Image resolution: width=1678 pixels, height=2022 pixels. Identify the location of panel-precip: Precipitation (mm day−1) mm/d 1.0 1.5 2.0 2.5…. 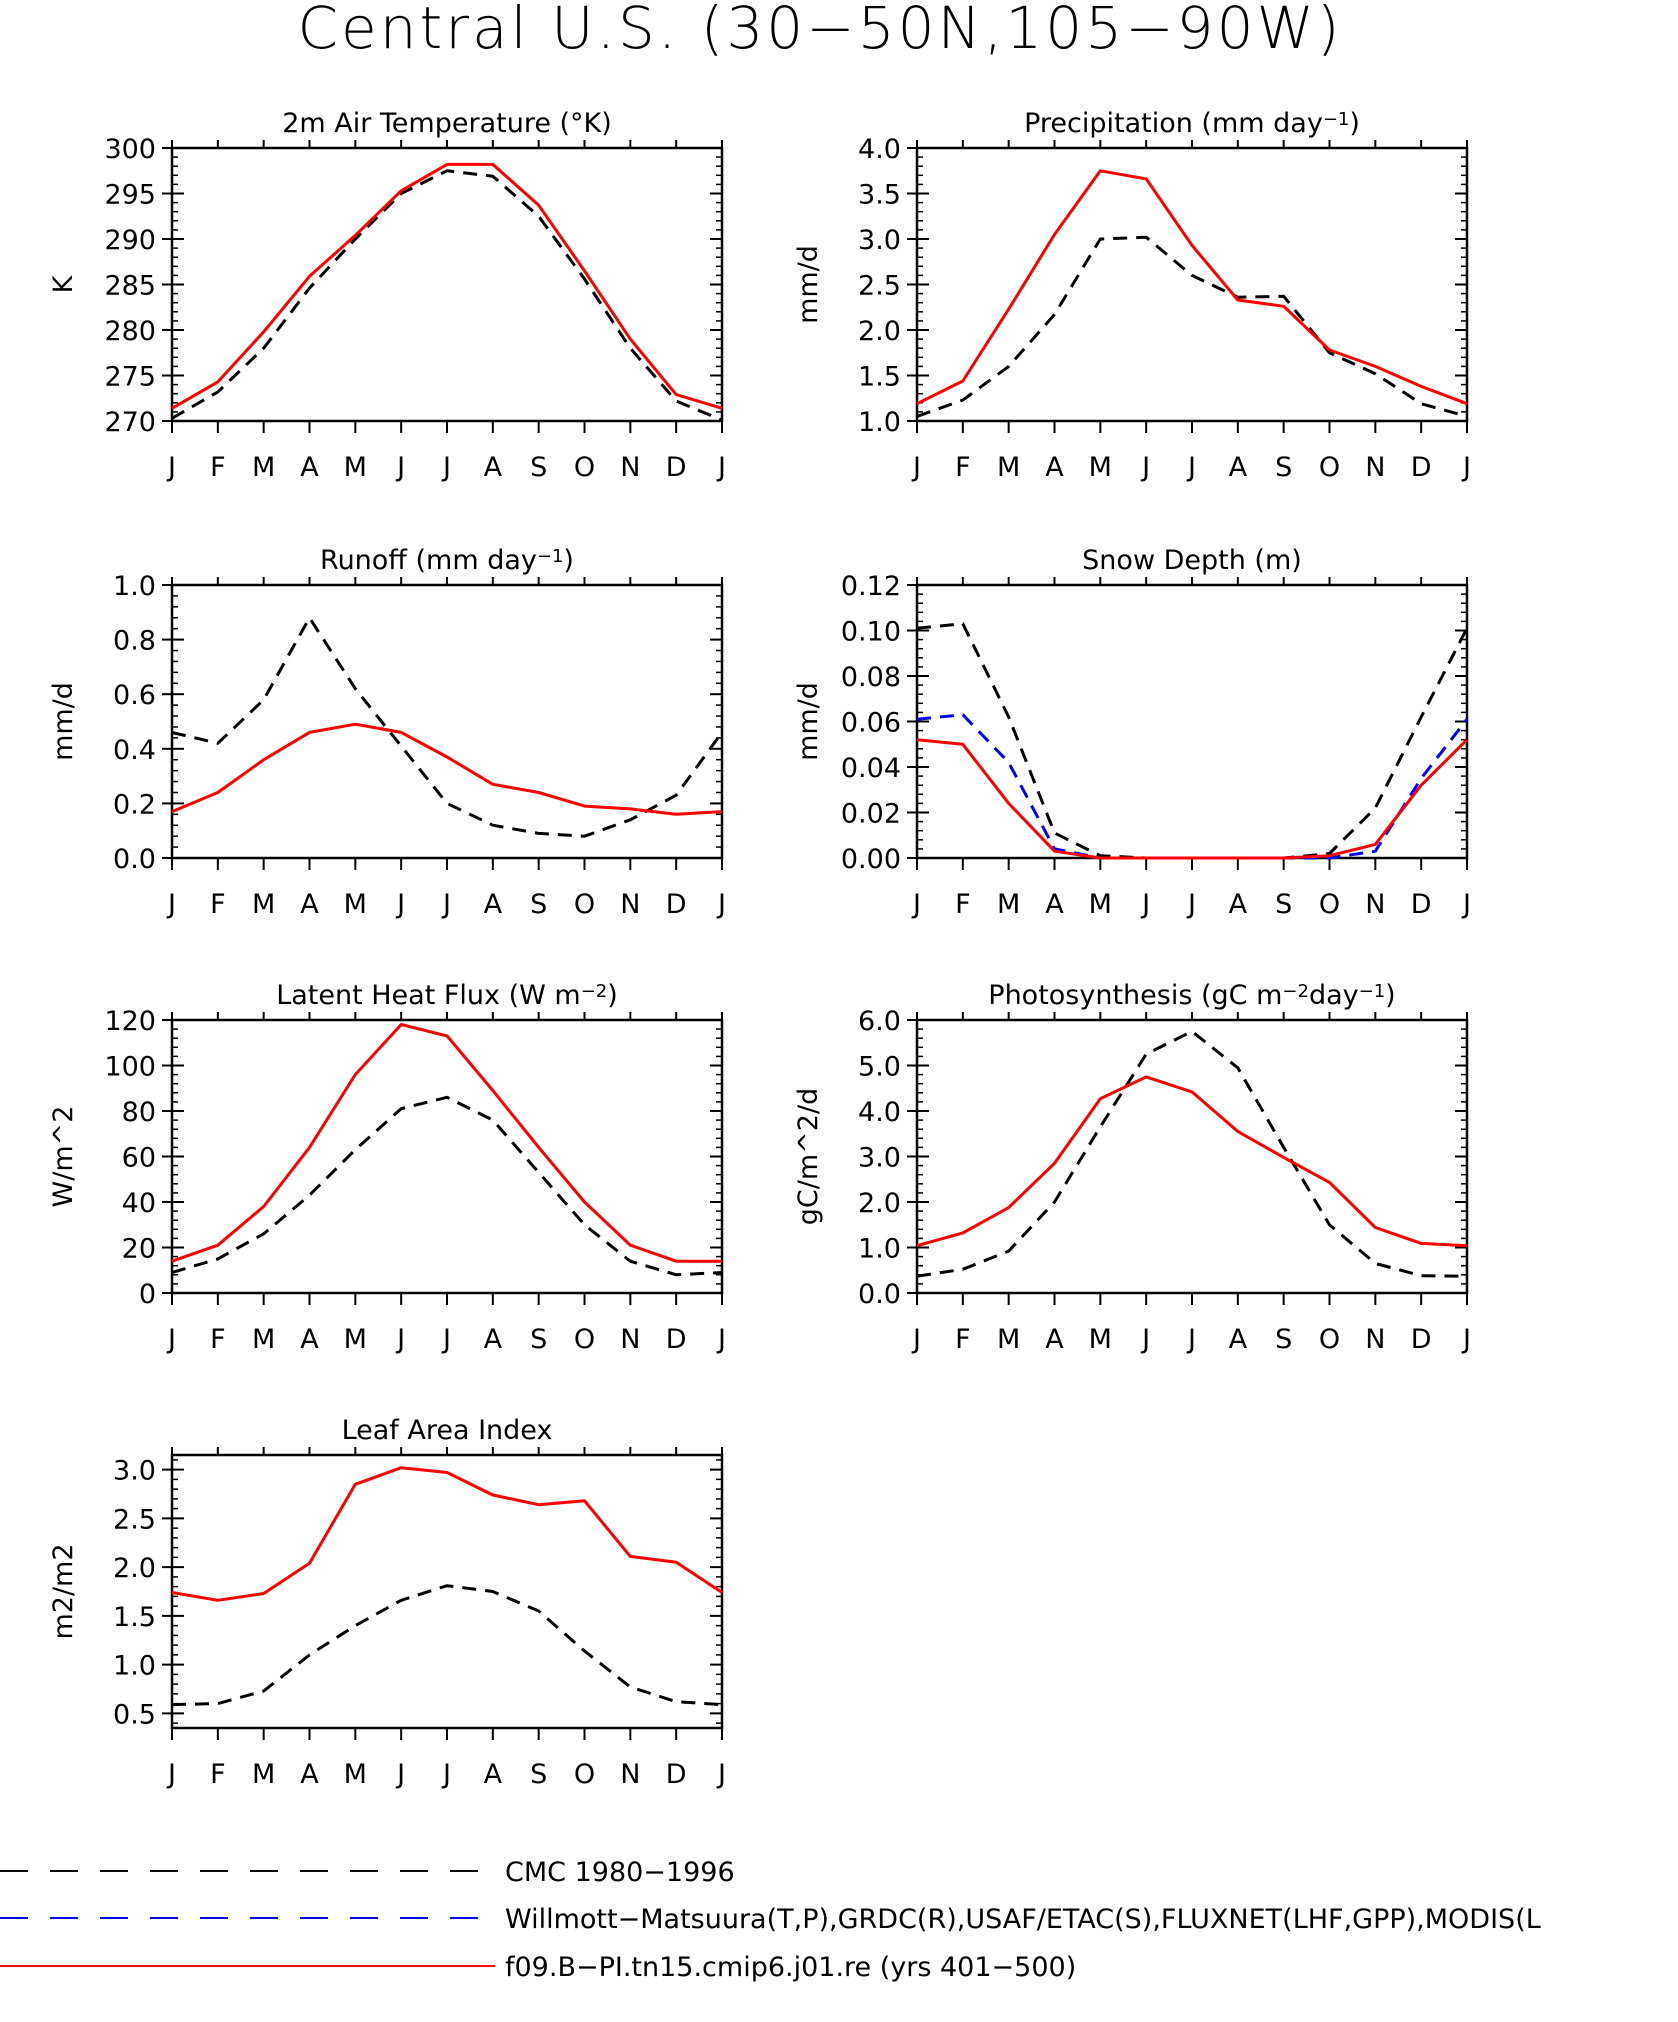
(1132, 295).